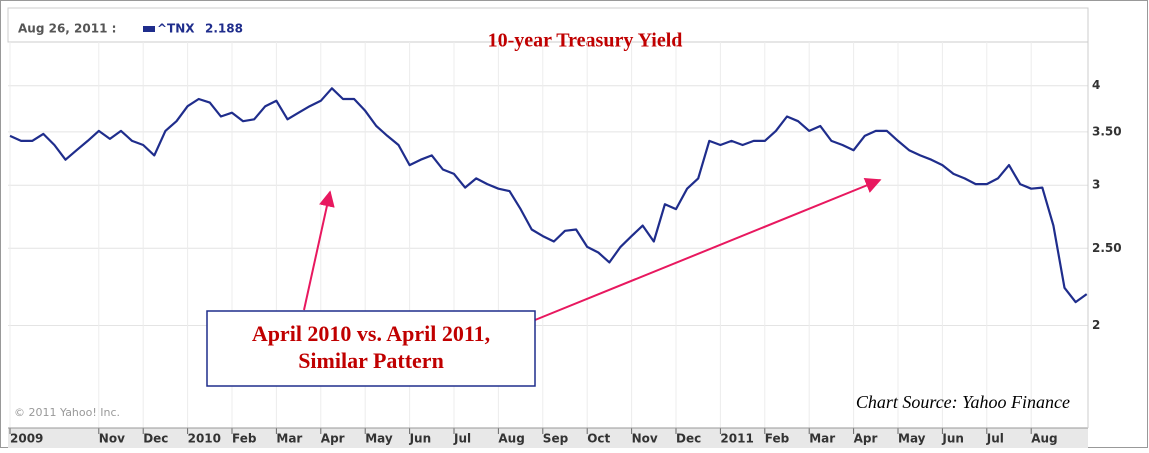 The height and width of the screenshot is (453, 1149). I want to click on y-tick-label: 4, so click(1096, 85).